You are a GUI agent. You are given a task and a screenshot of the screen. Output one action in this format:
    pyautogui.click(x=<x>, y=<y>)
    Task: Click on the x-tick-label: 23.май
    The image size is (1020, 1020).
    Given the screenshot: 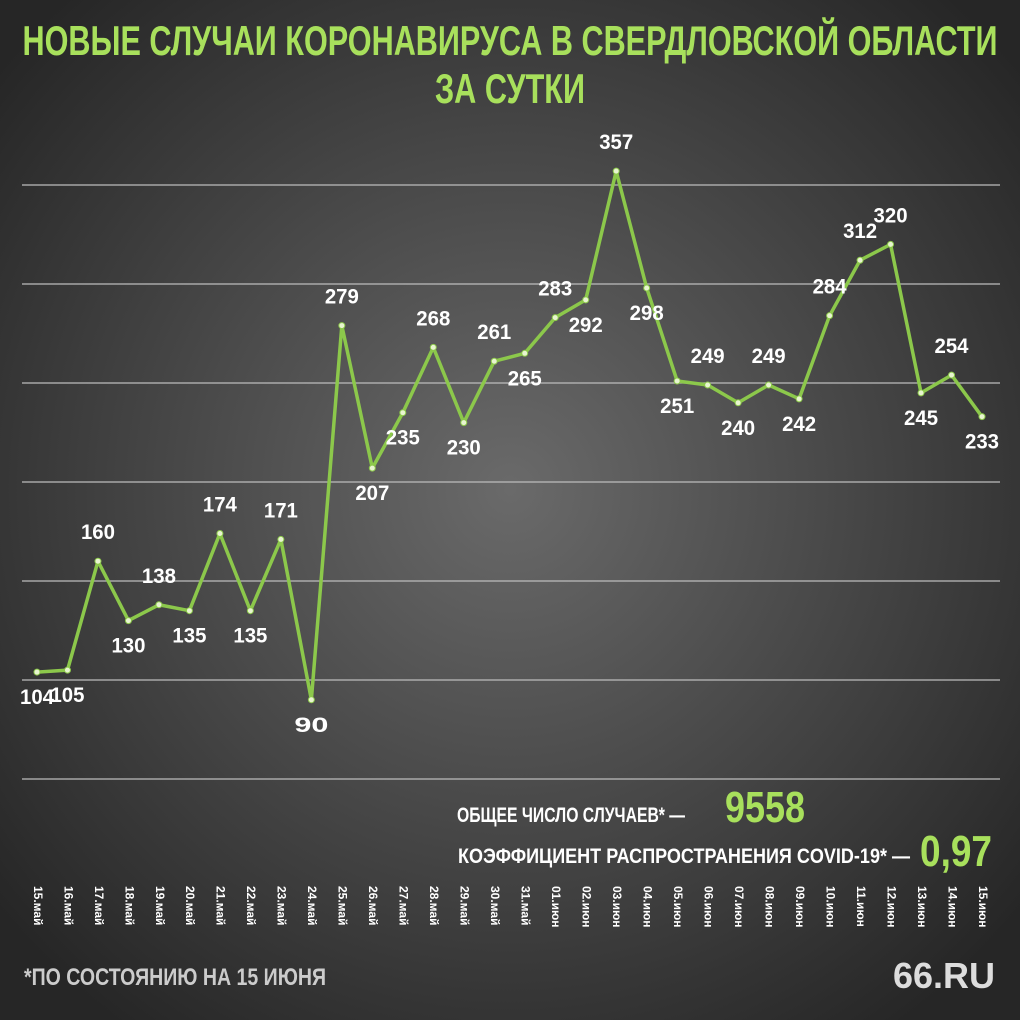 What is the action you would take?
    pyautogui.click(x=282, y=905)
    